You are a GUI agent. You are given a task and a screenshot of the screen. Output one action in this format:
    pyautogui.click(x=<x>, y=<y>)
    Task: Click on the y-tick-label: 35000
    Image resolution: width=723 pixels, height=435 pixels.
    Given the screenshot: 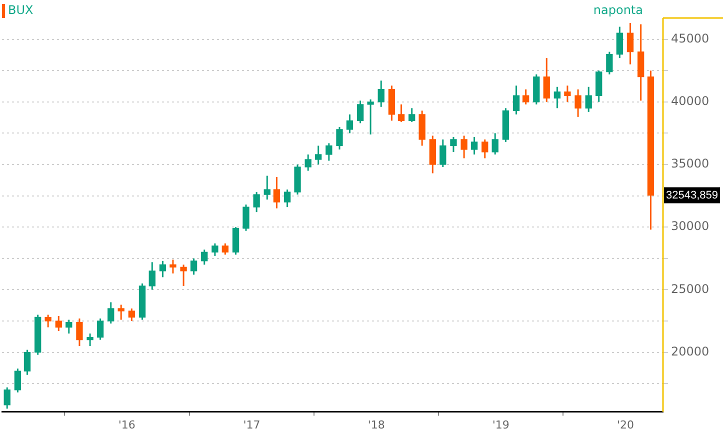 What is the action you would take?
    pyautogui.click(x=690, y=163)
    